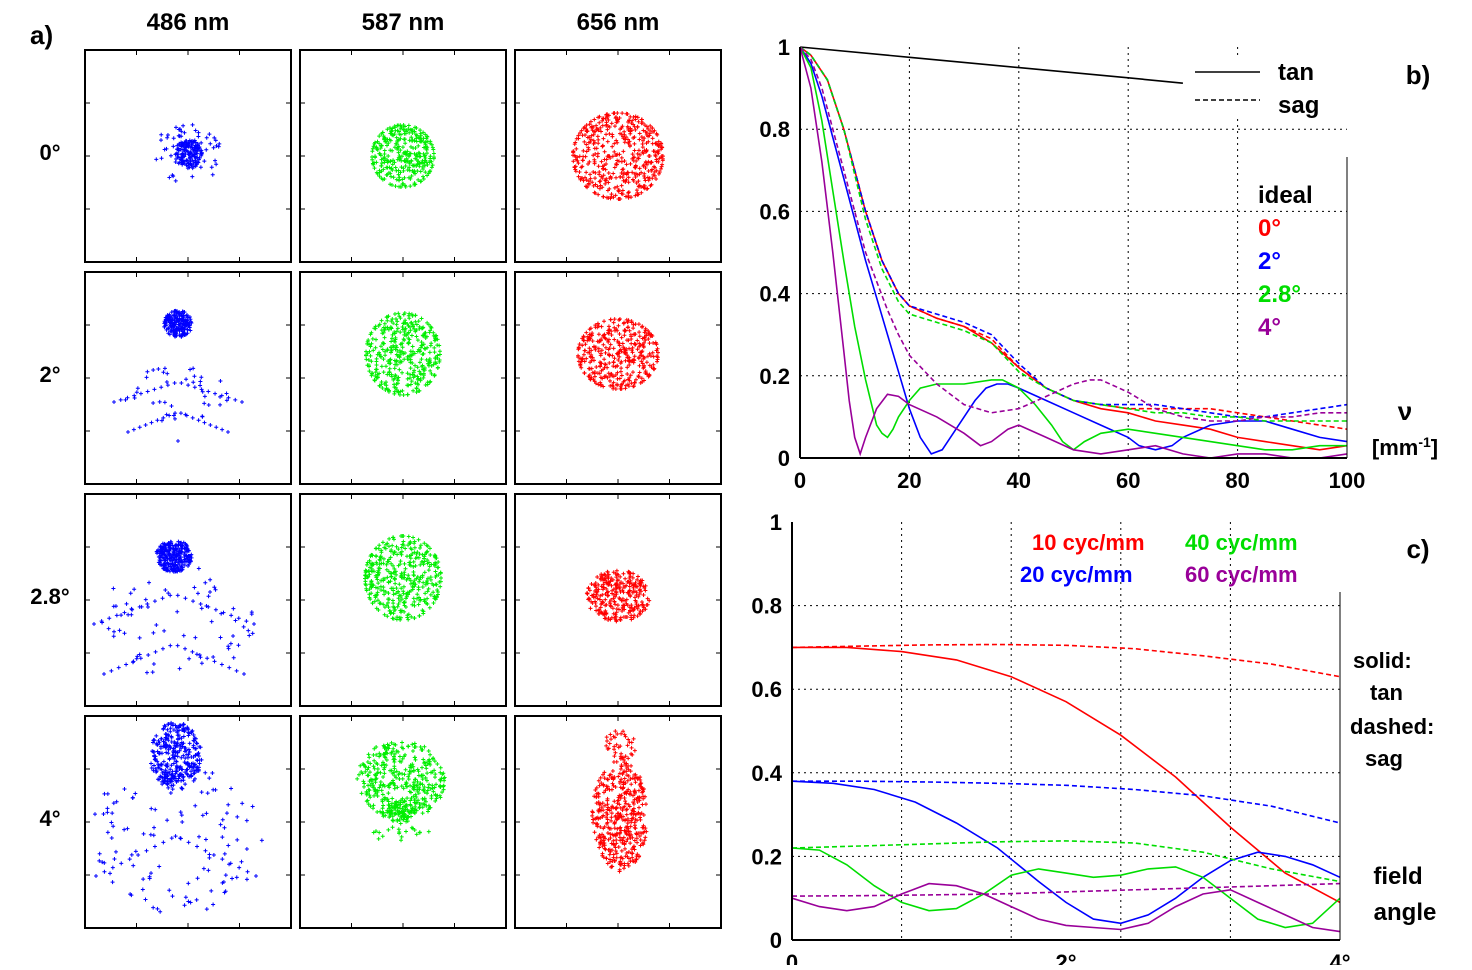  I want to click on field-angle-label: 4°, so click(49, 818).